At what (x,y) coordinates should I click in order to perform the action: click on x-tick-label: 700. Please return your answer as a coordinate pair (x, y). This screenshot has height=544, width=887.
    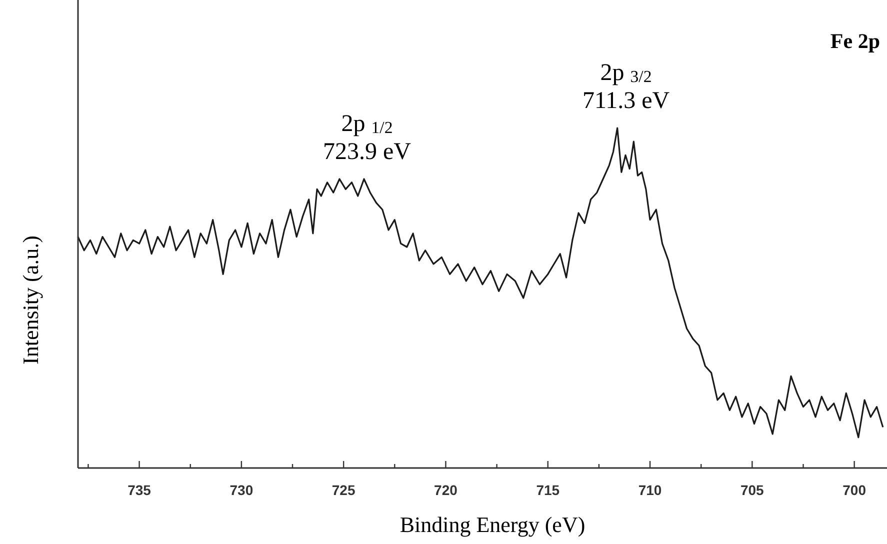
    Looking at the image, I should click on (854, 490).